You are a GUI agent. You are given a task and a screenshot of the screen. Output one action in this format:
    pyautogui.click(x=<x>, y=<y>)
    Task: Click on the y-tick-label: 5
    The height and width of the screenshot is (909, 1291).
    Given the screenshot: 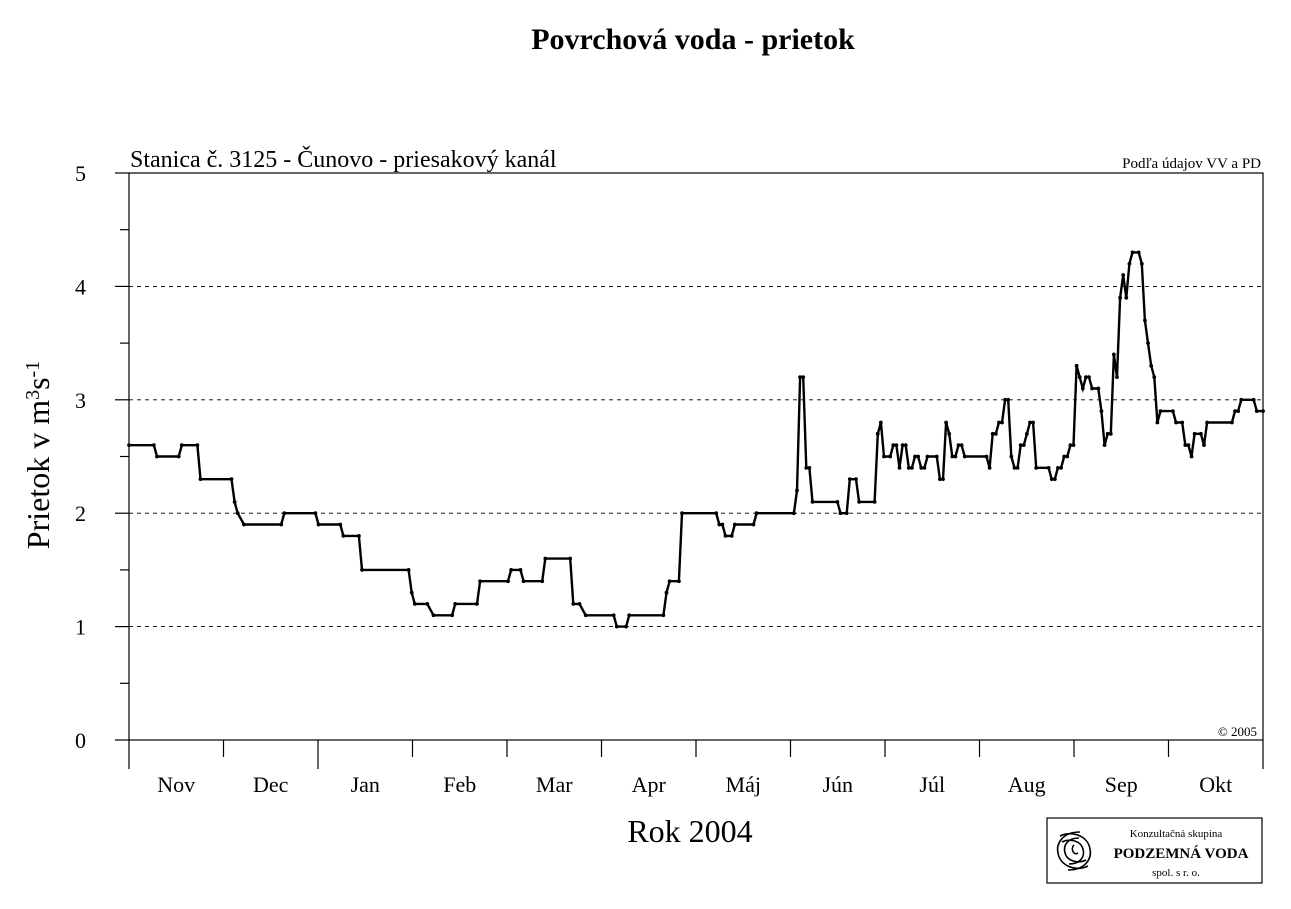 What is the action you would take?
    pyautogui.click(x=80, y=173)
    